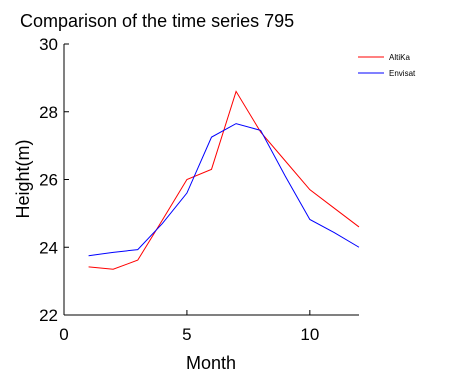  Describe the element at coordinates (48, 112) in the screenshot. I see `y-tick-label-3: 28` at that location.